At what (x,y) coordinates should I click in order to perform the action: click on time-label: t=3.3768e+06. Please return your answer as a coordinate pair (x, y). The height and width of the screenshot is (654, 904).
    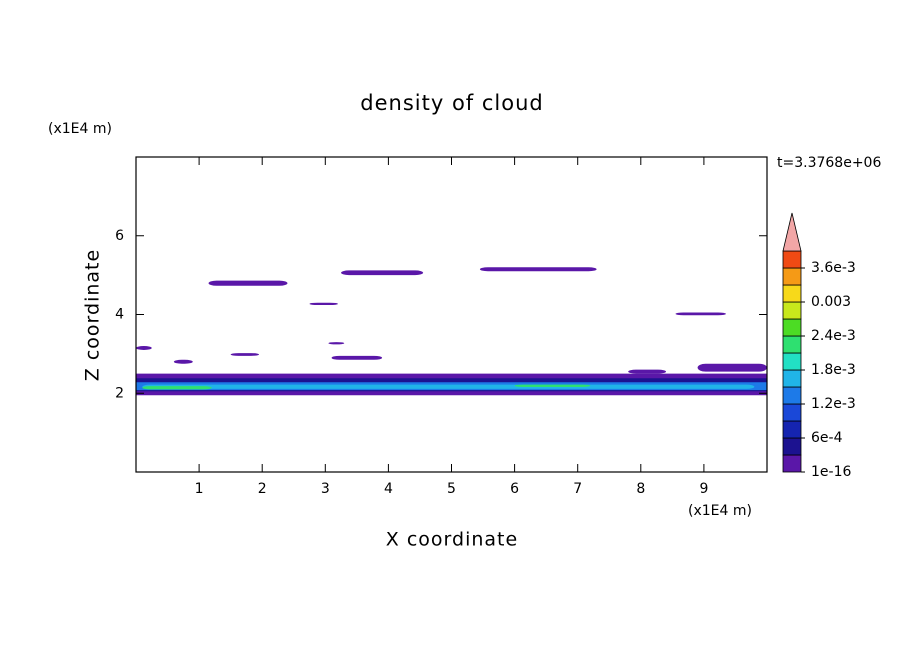
    Looking at the image, I should click on (829, 163).